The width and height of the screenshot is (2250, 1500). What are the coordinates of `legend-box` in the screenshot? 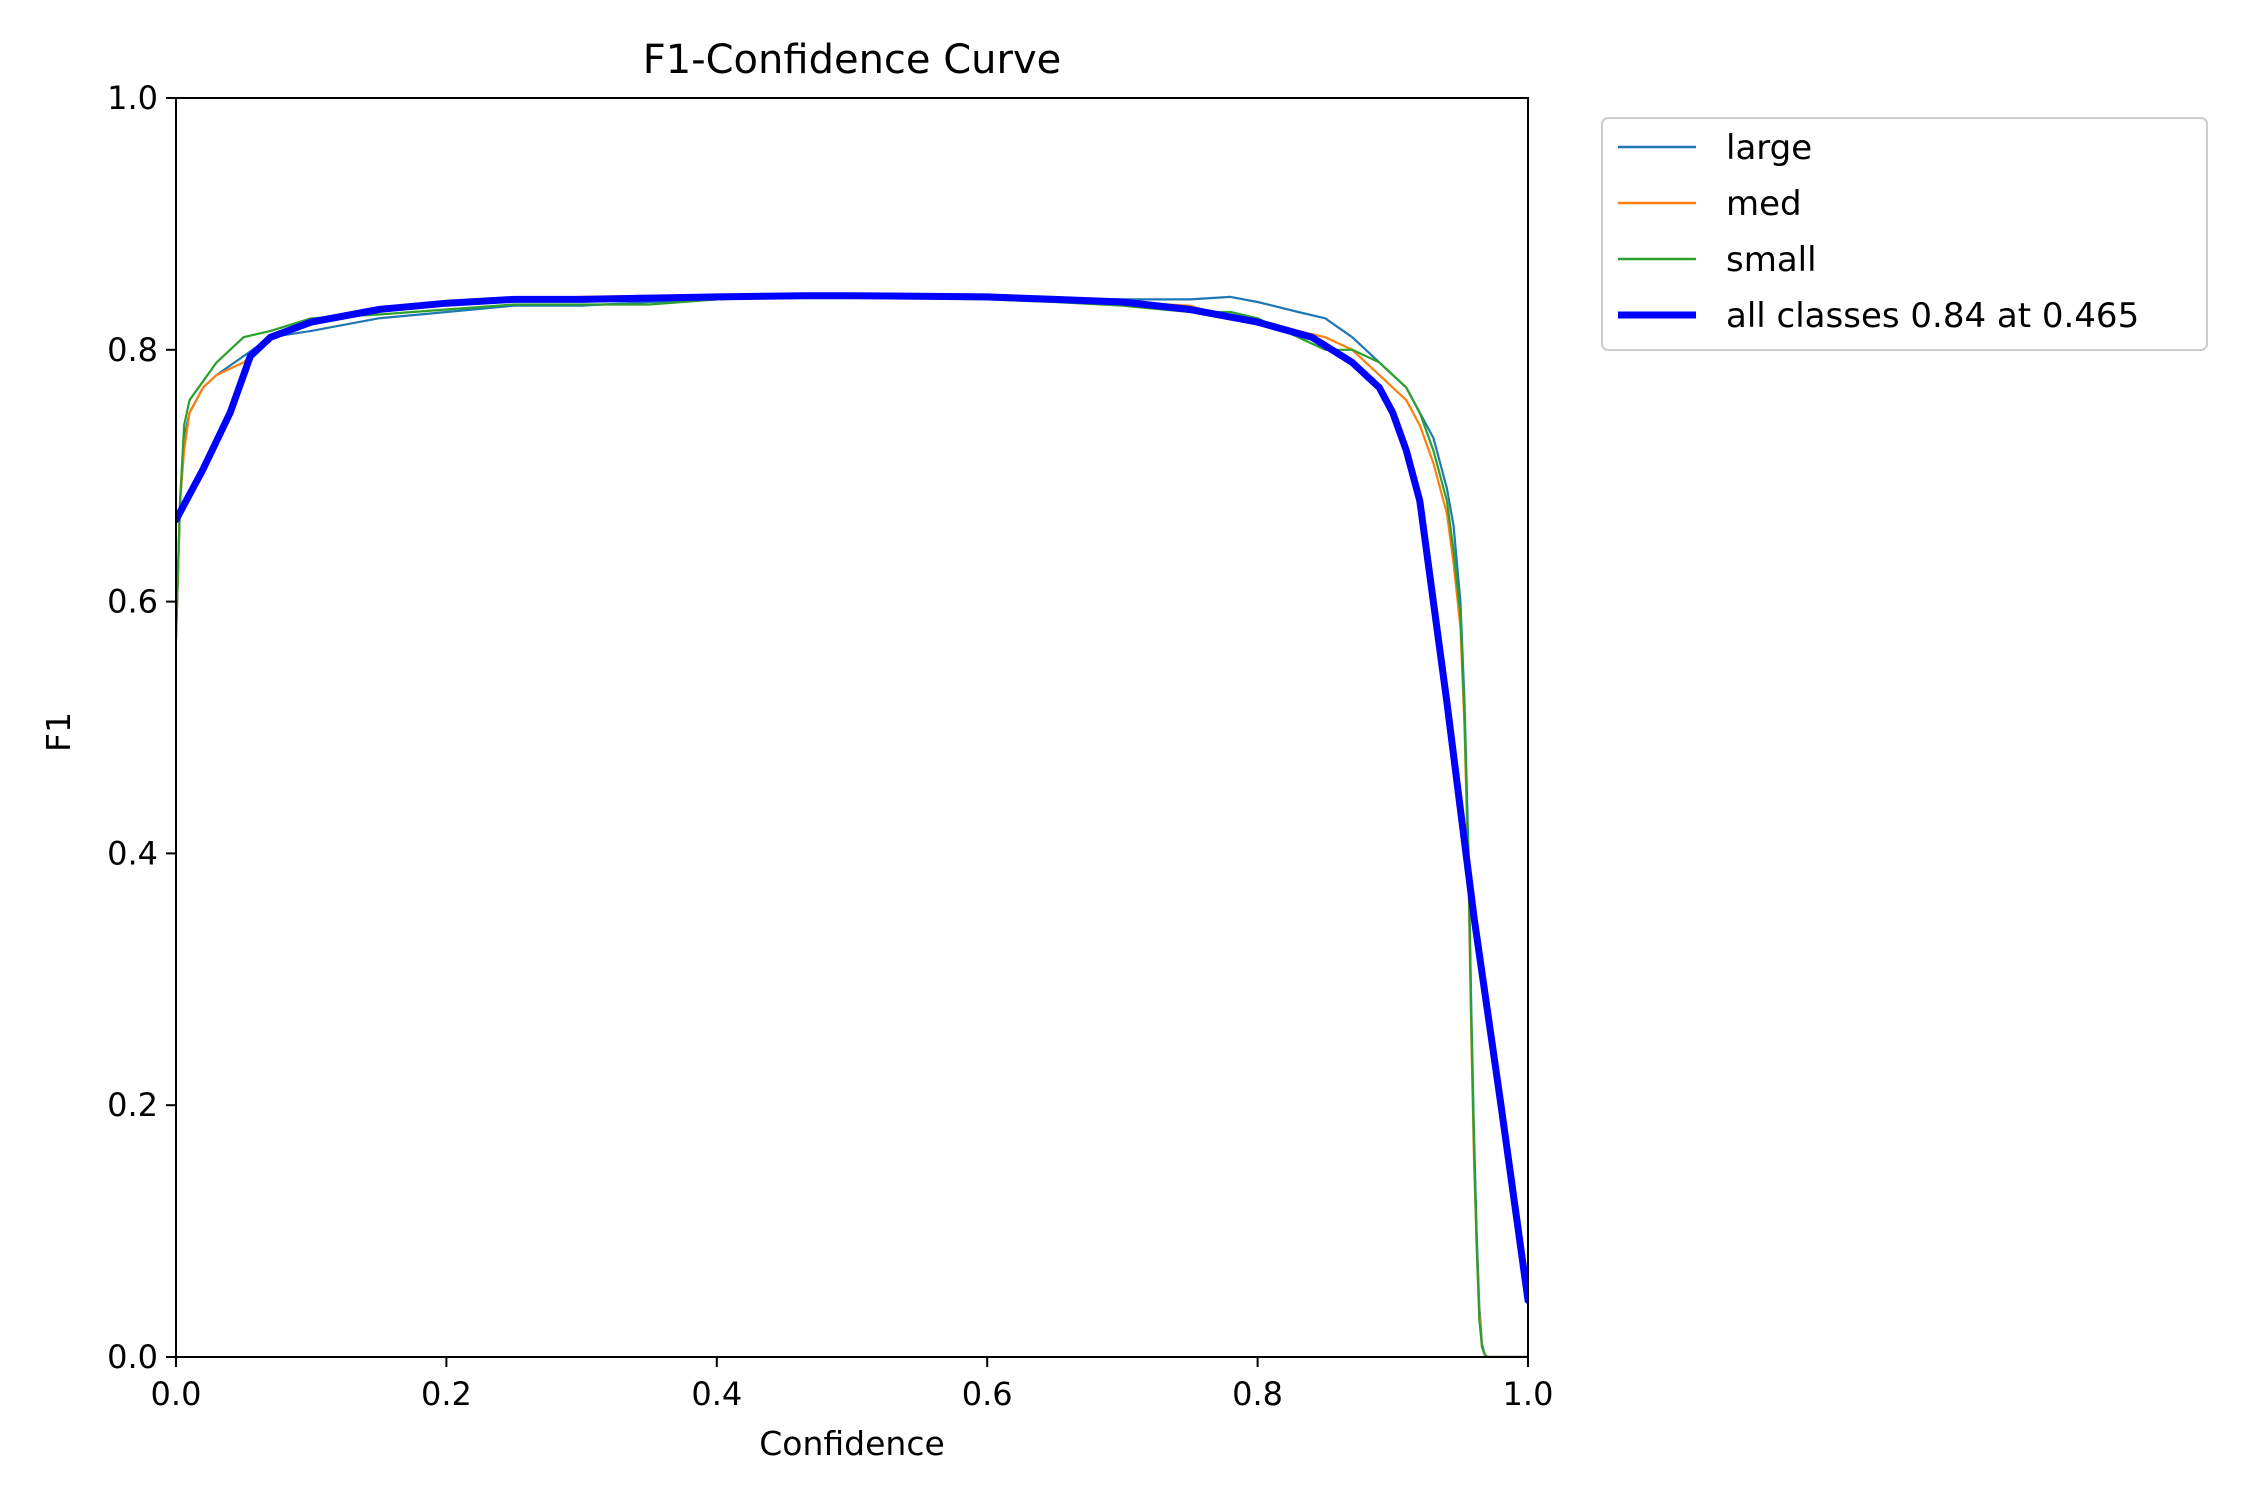 It's located at (1904, 234).